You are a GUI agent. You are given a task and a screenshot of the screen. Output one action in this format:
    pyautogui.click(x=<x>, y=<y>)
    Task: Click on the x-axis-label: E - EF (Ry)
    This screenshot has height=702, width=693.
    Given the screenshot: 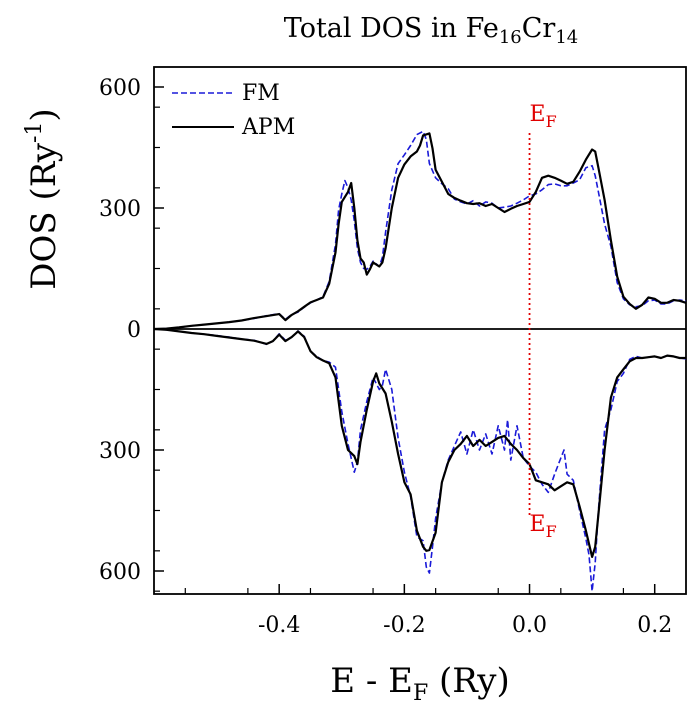 What is the action you would take?
    pyautogui.click(x=420, y=681)
    